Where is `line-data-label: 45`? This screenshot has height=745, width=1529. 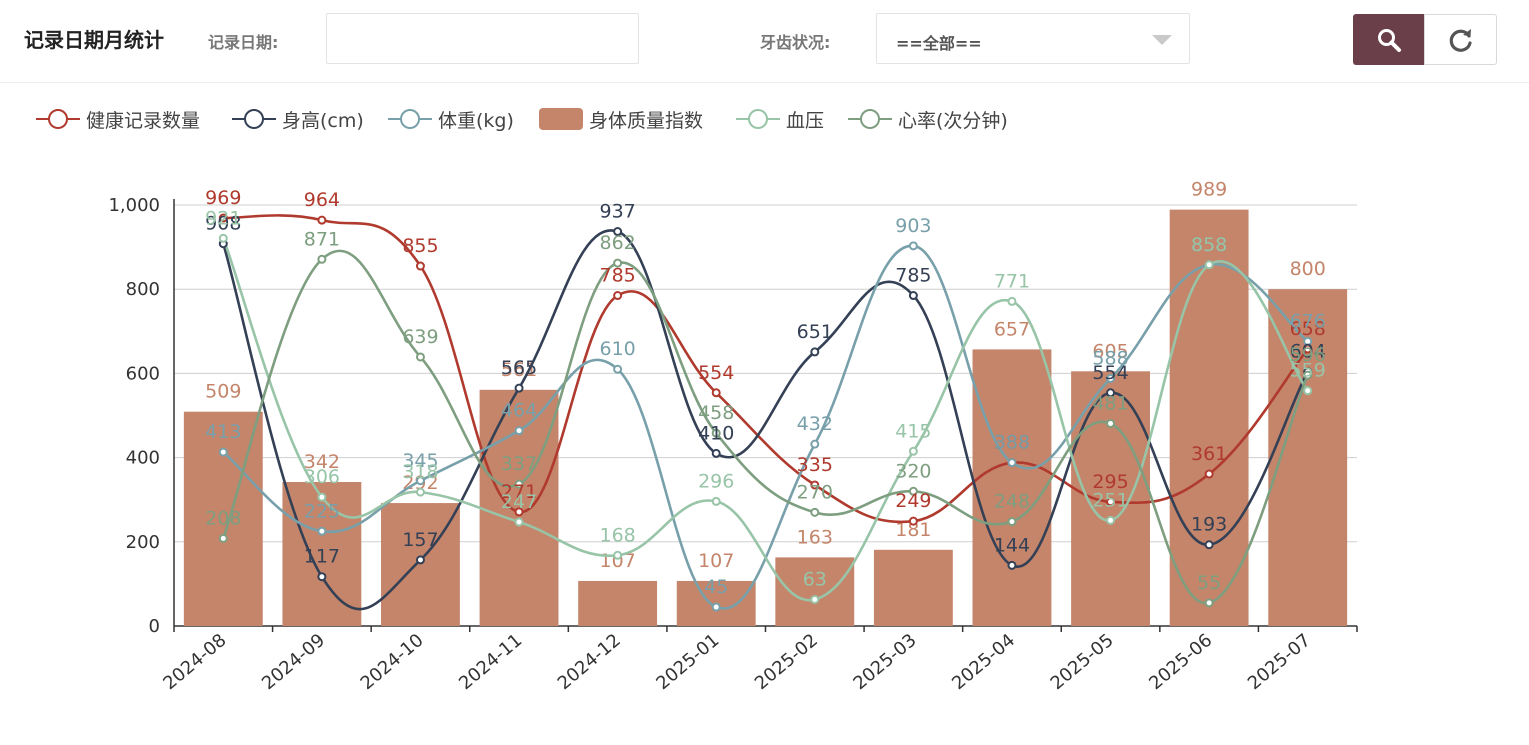
line-data-label: 45 is located at coordinates (716, 587).